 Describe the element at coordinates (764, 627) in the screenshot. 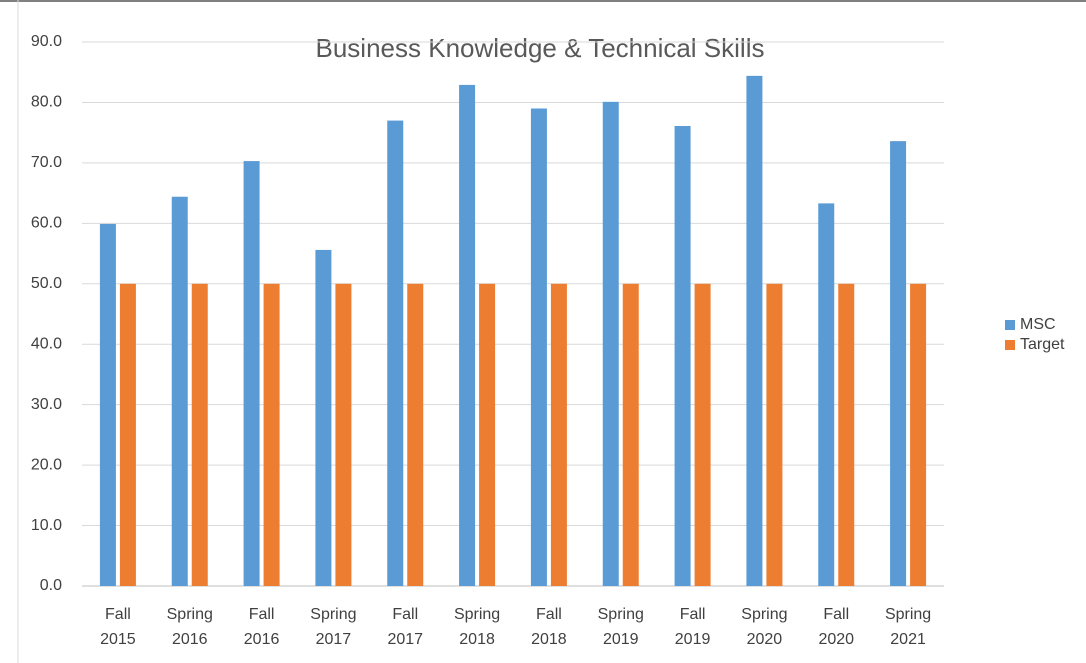

I see `x-tick-label: Spring 2020` at that location.